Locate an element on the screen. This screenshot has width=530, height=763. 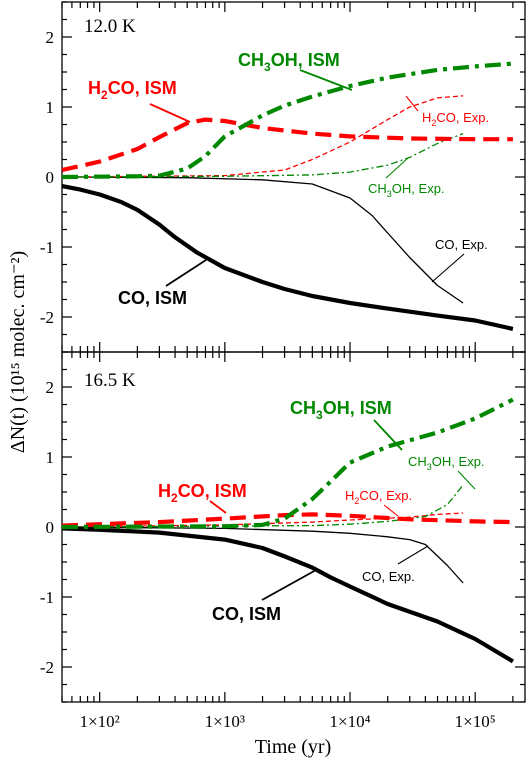
x-axis-title: Time (yr) is located at coordinates (293, 747).